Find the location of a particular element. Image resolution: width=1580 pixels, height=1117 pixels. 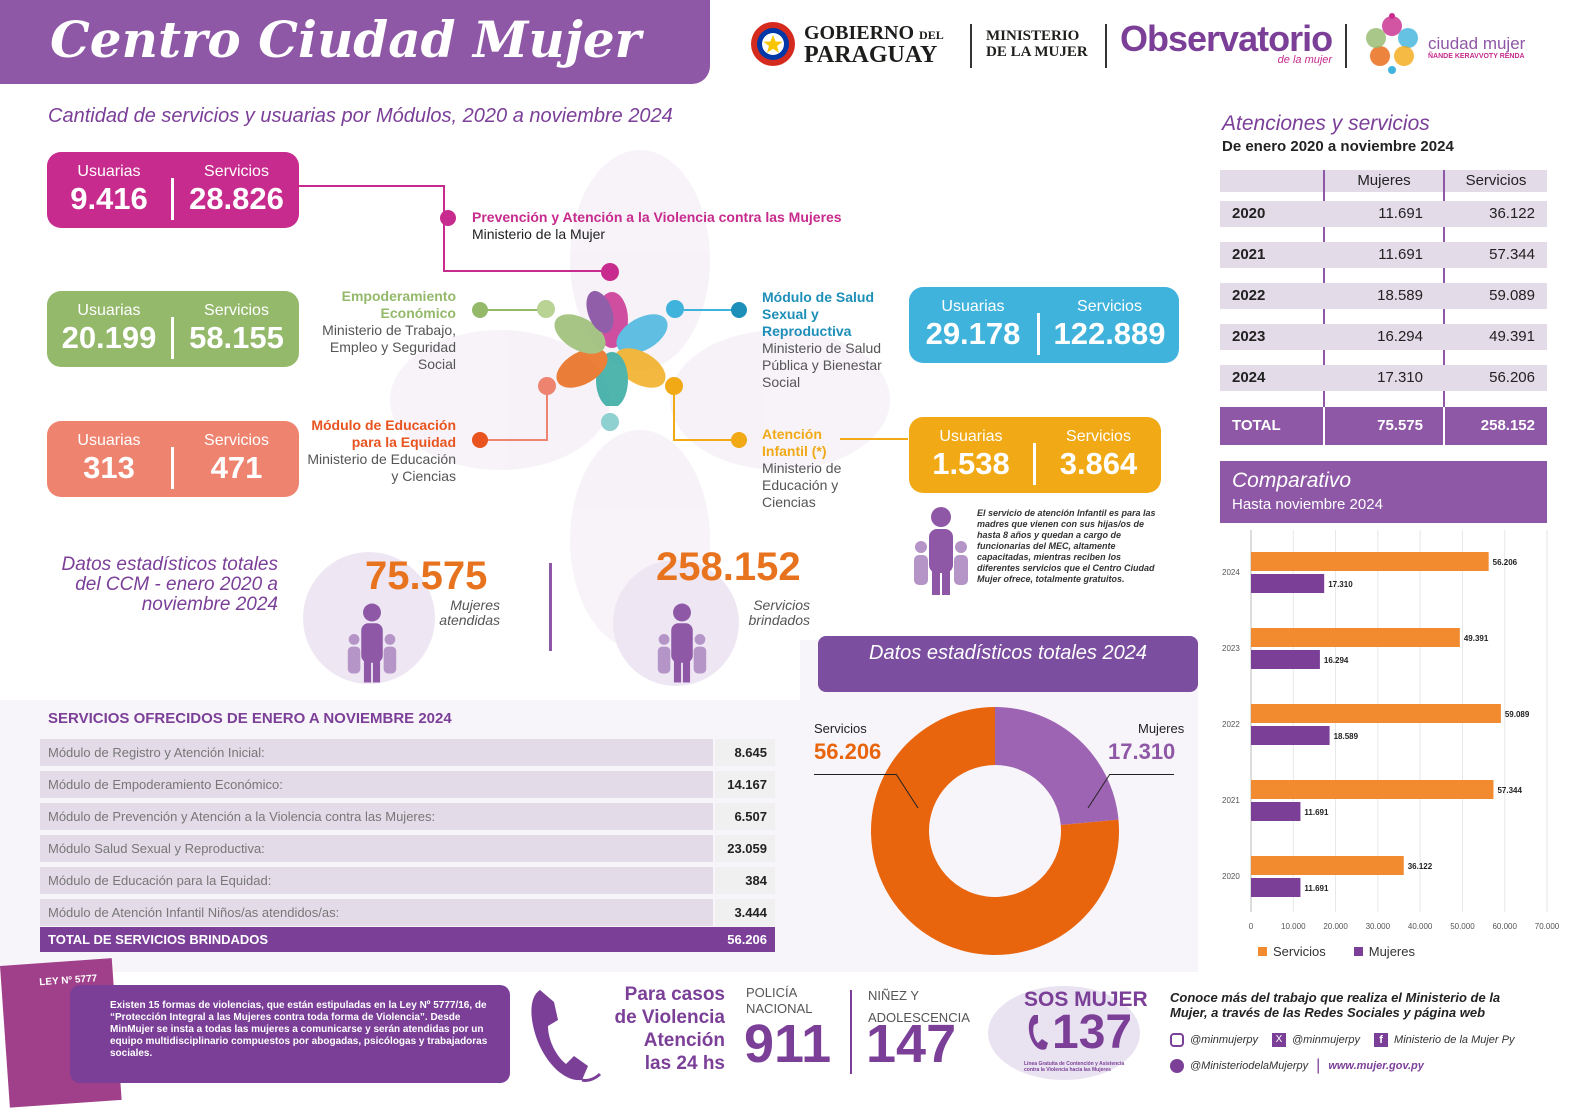

ministerio-logo: MINISTERIO DE LA MUJER is located at coordinates (1037, 44).